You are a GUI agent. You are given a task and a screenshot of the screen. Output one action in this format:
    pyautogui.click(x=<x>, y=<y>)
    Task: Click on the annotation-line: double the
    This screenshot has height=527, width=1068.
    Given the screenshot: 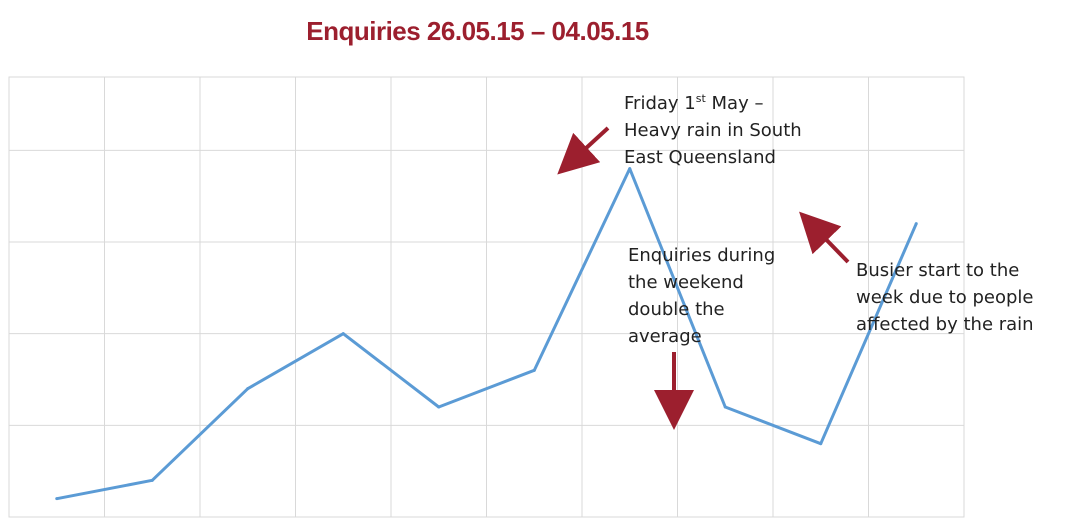 What is the action you would take?
    pyautogui.click(x=676, y=309)
    